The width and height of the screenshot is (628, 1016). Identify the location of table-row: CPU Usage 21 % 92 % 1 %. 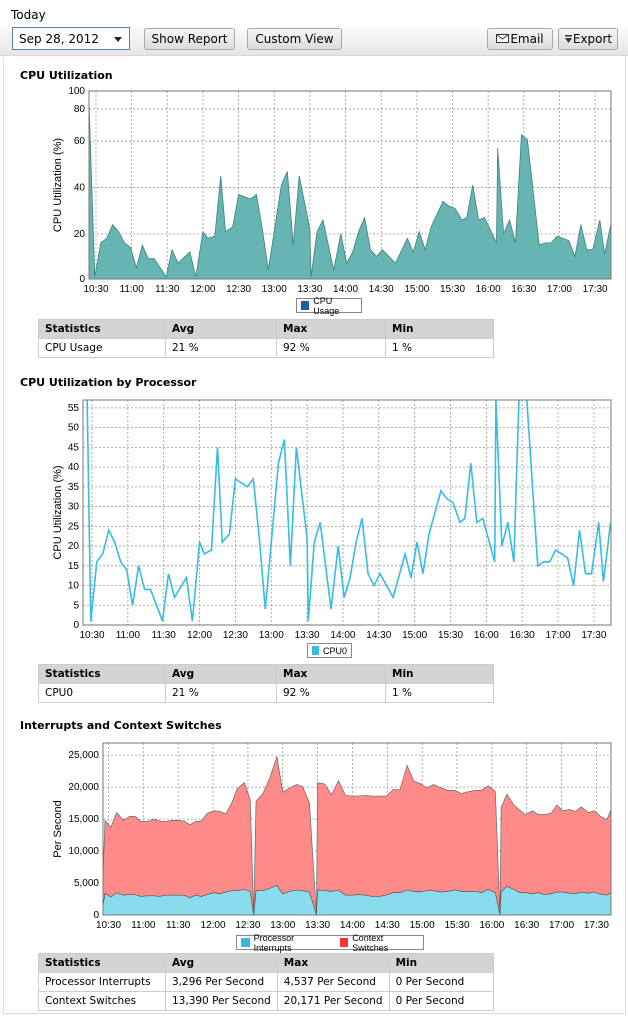
(266, 348).